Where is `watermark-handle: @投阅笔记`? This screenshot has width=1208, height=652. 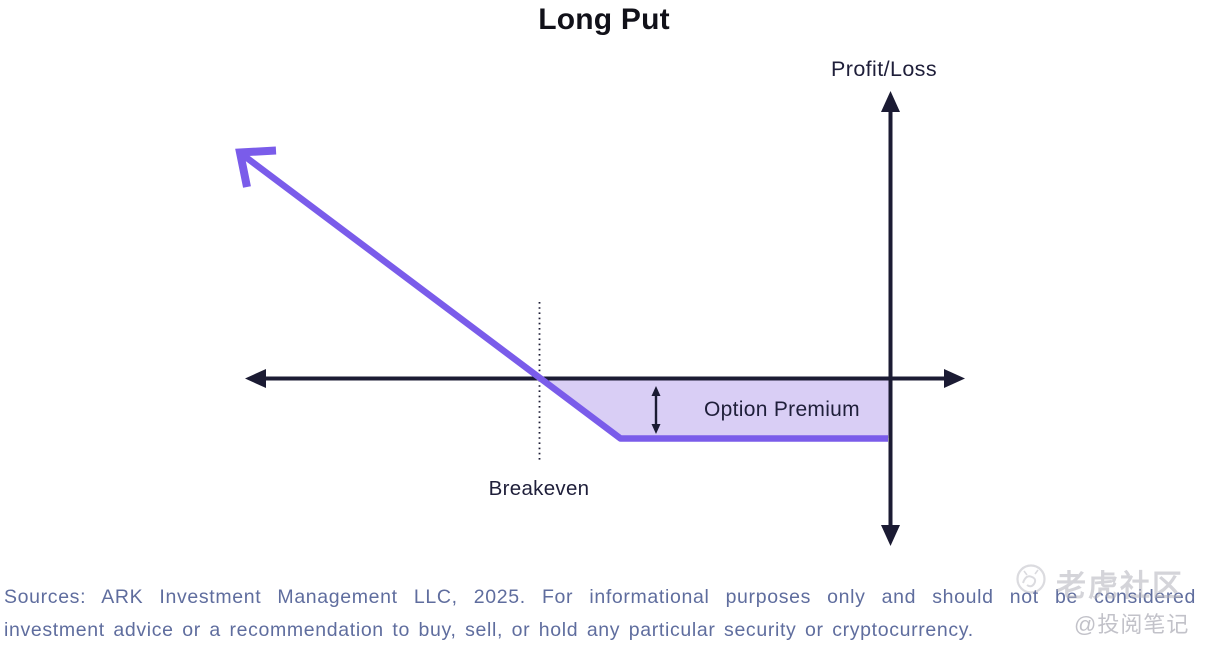 watermark-handle: @投阅笔记 is located at coordinates (1132, 624).